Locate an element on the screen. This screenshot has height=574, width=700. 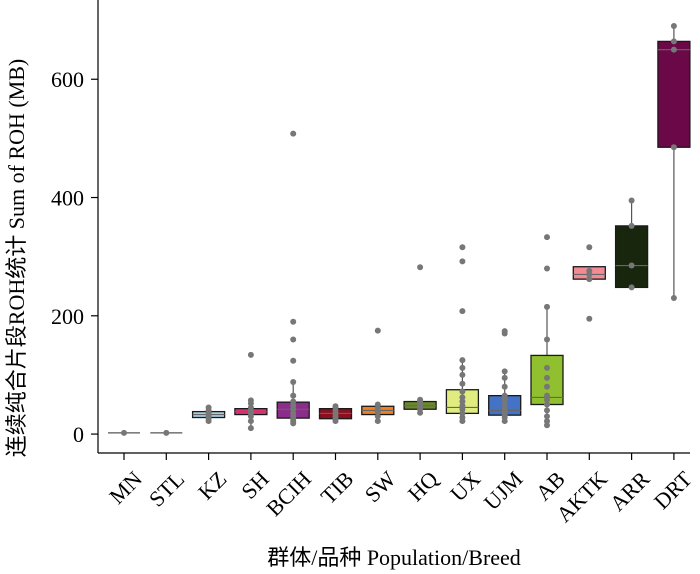
box-group-arr is located at coordinates (631, 244).